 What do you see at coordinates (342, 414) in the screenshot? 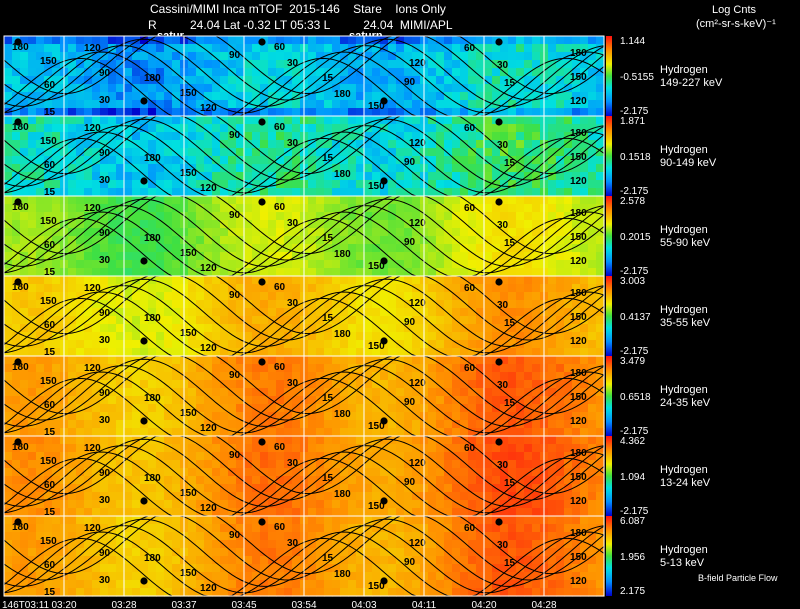
I see `contour-label: 180` at bounding box center [342, 414].